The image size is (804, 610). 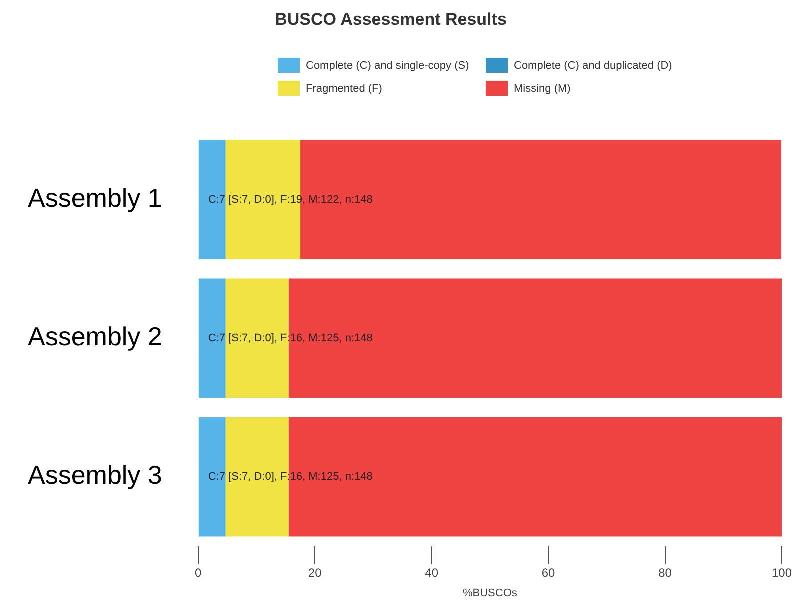 What do you see at coordinates (198, 573) in the screenshot?
I see `x-tick-label: 0` at bounding box center [198, 573].